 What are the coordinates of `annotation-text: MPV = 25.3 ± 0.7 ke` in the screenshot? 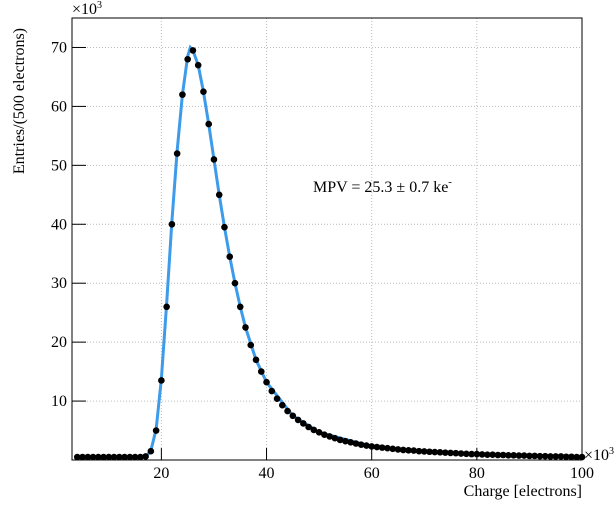 It's located at (380, 187).